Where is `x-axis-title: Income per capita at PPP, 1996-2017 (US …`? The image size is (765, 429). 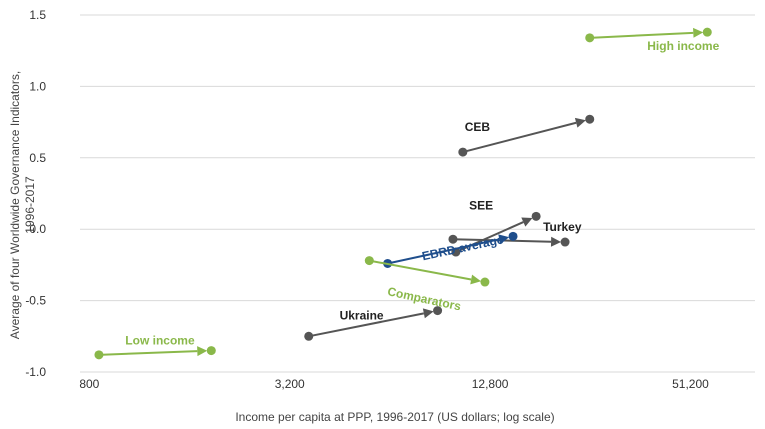 x-axis-title: Income per capita at PPP, 1996-2017 (US … is located at coordinates (394, 417).